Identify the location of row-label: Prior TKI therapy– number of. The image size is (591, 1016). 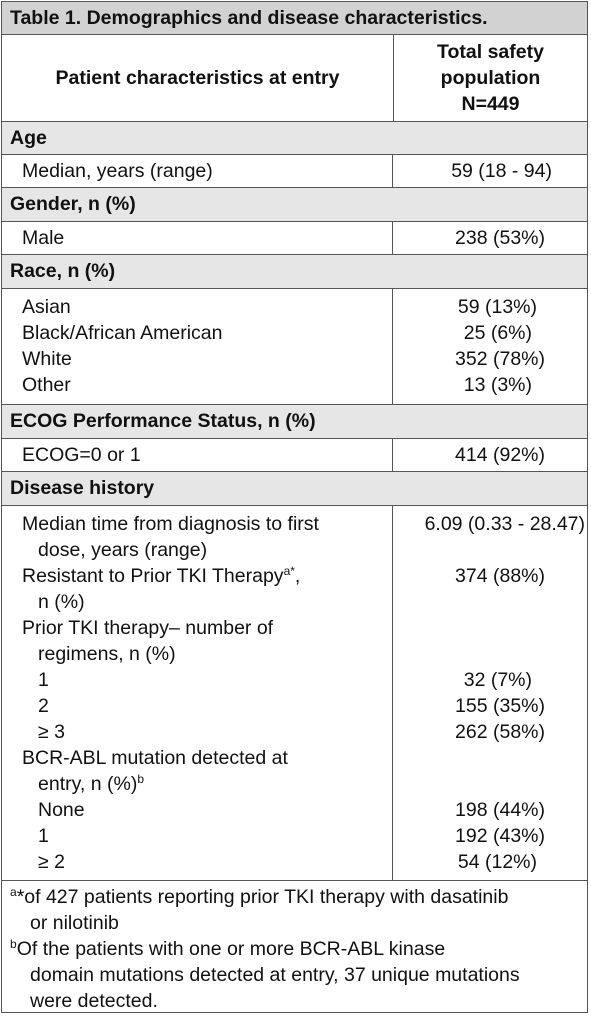
(148, 628).